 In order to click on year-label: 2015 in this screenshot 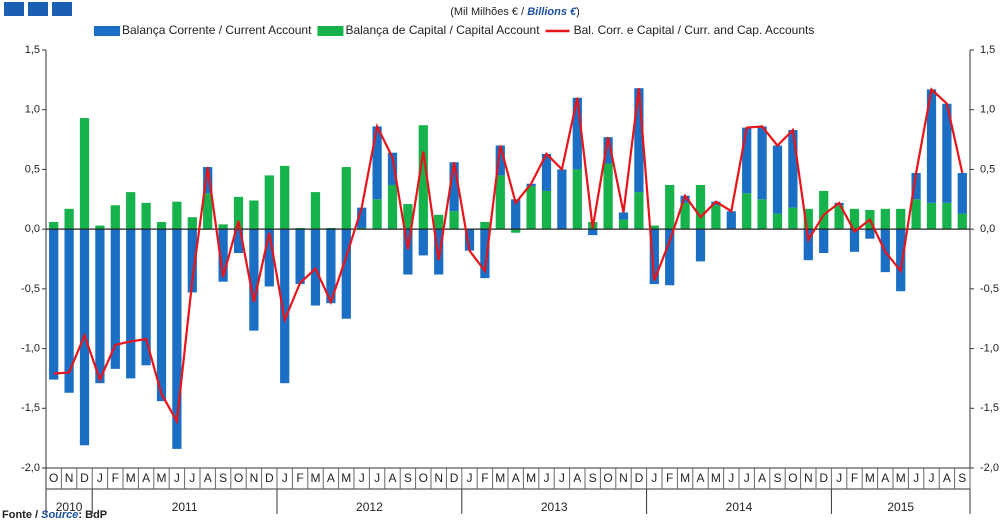, I will do `click(900, 507)`.